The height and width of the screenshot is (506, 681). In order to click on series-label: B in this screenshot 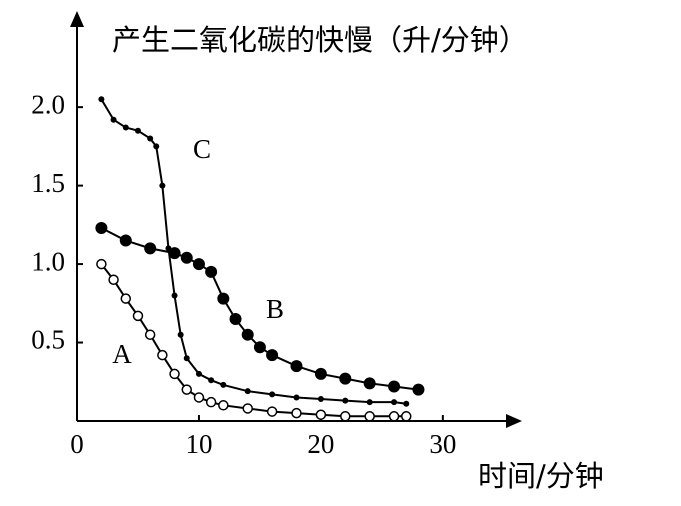, I will do `click(275, 309)`.